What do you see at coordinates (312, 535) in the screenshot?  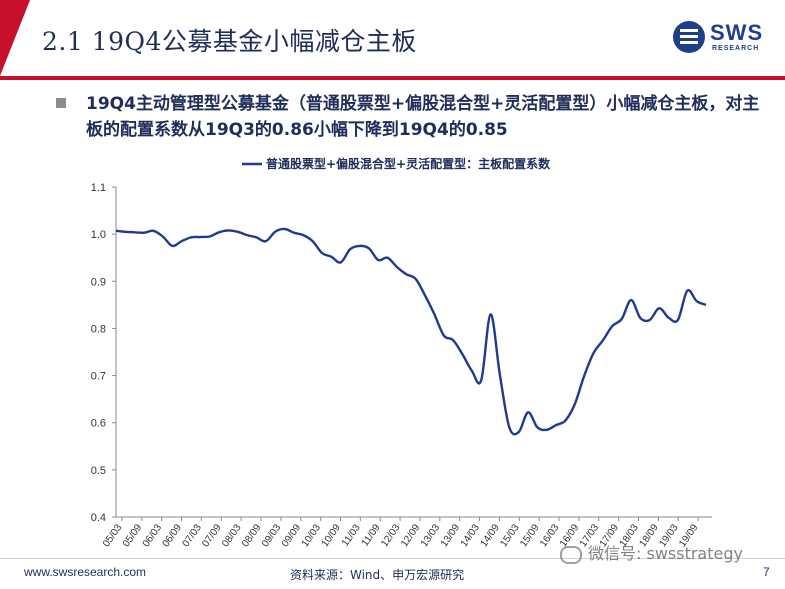 I see `x-tick-label: 10/03` at bounding box center [312, 535].